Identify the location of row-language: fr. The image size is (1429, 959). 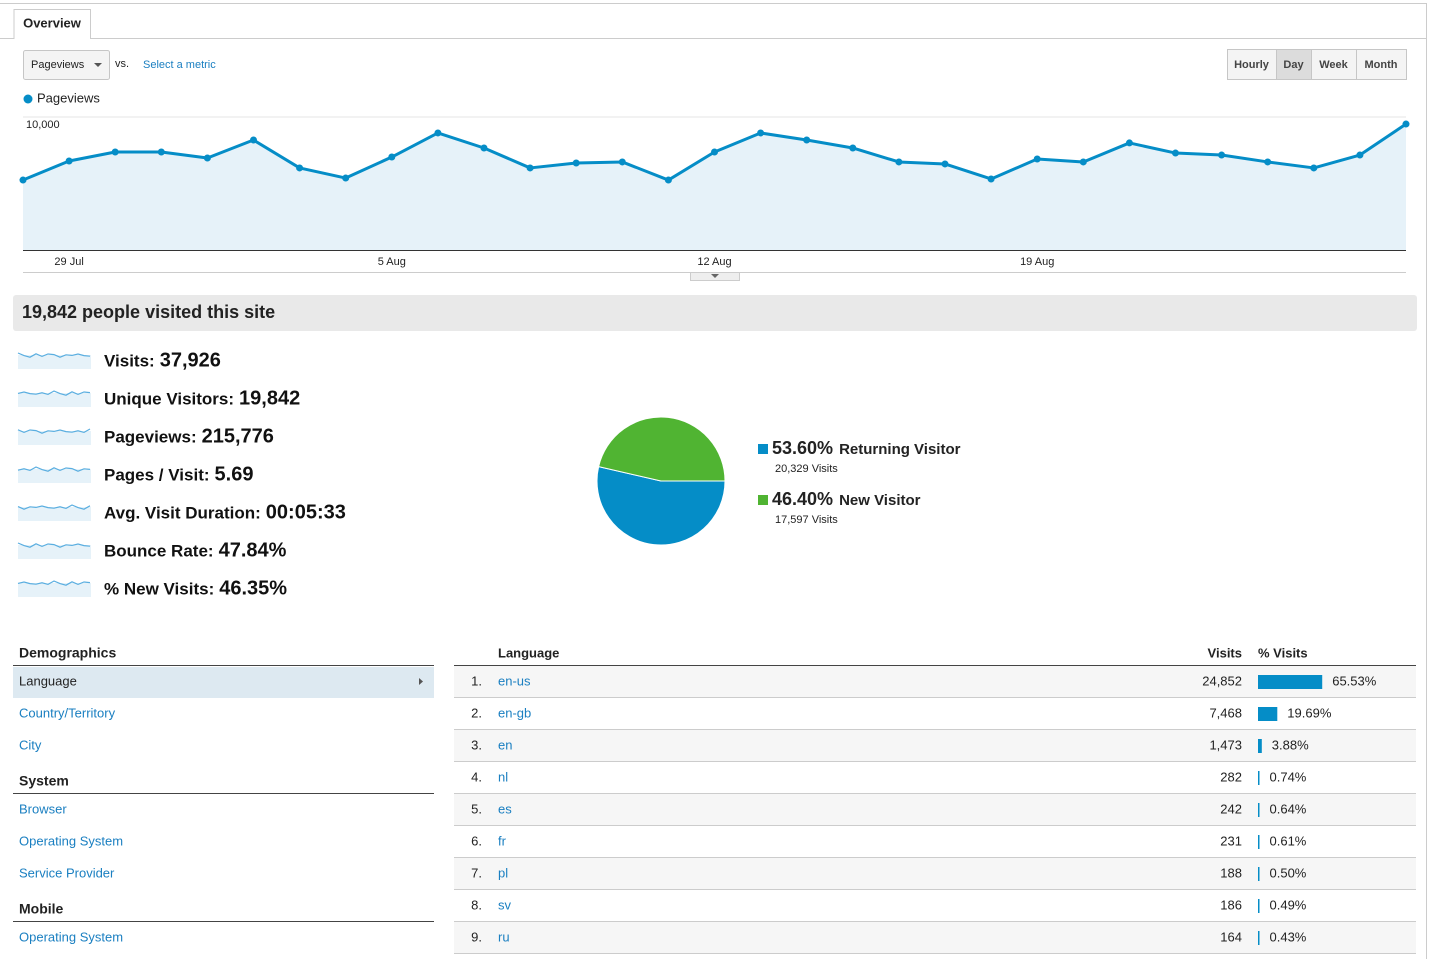
(502, 840).